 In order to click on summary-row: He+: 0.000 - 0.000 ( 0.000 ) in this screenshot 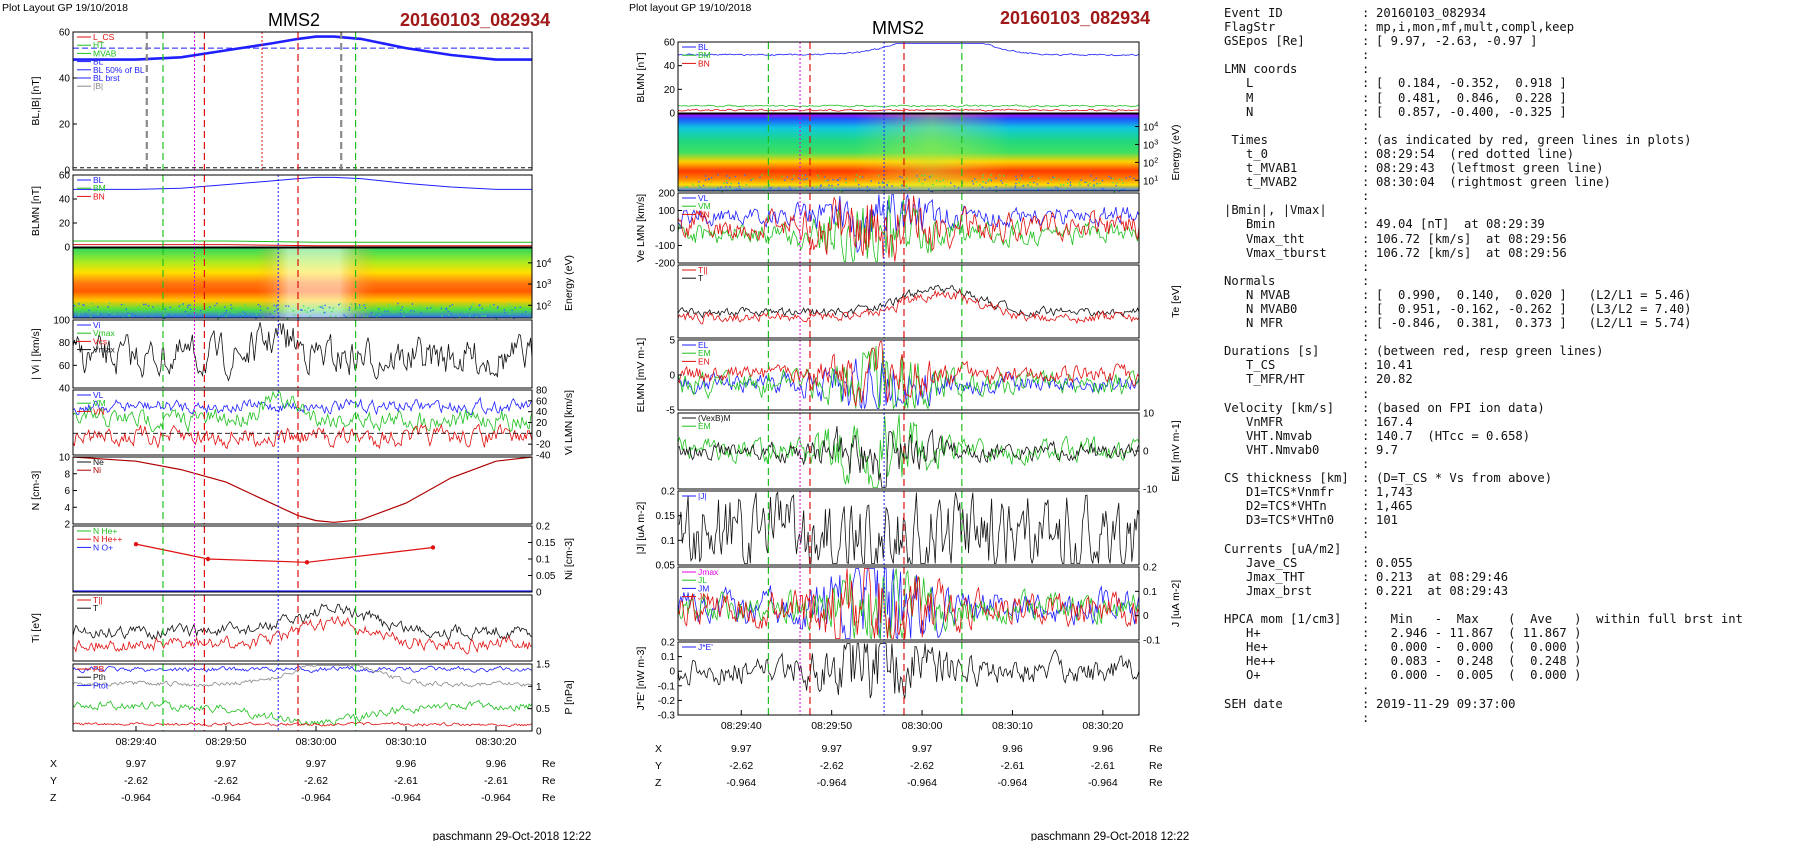, I will do `click(1511, 647)`.